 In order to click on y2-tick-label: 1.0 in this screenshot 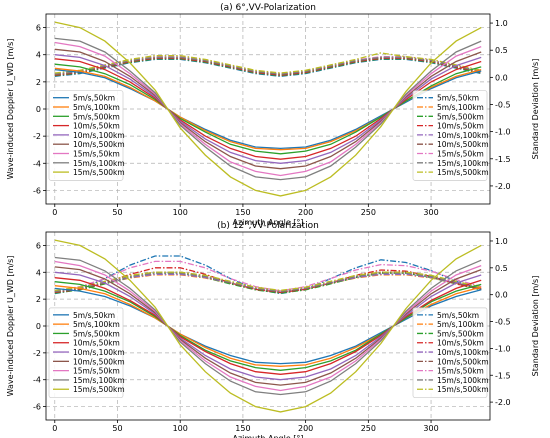, I will do `click(501, 23)`.